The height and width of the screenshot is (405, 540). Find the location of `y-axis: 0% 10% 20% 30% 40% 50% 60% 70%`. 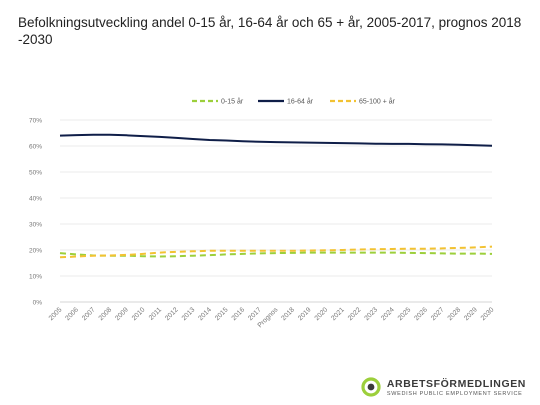

y-axis: 0% 10% 20% 30% 40% 50% 60% 70% is located at coordinates (35, 212).